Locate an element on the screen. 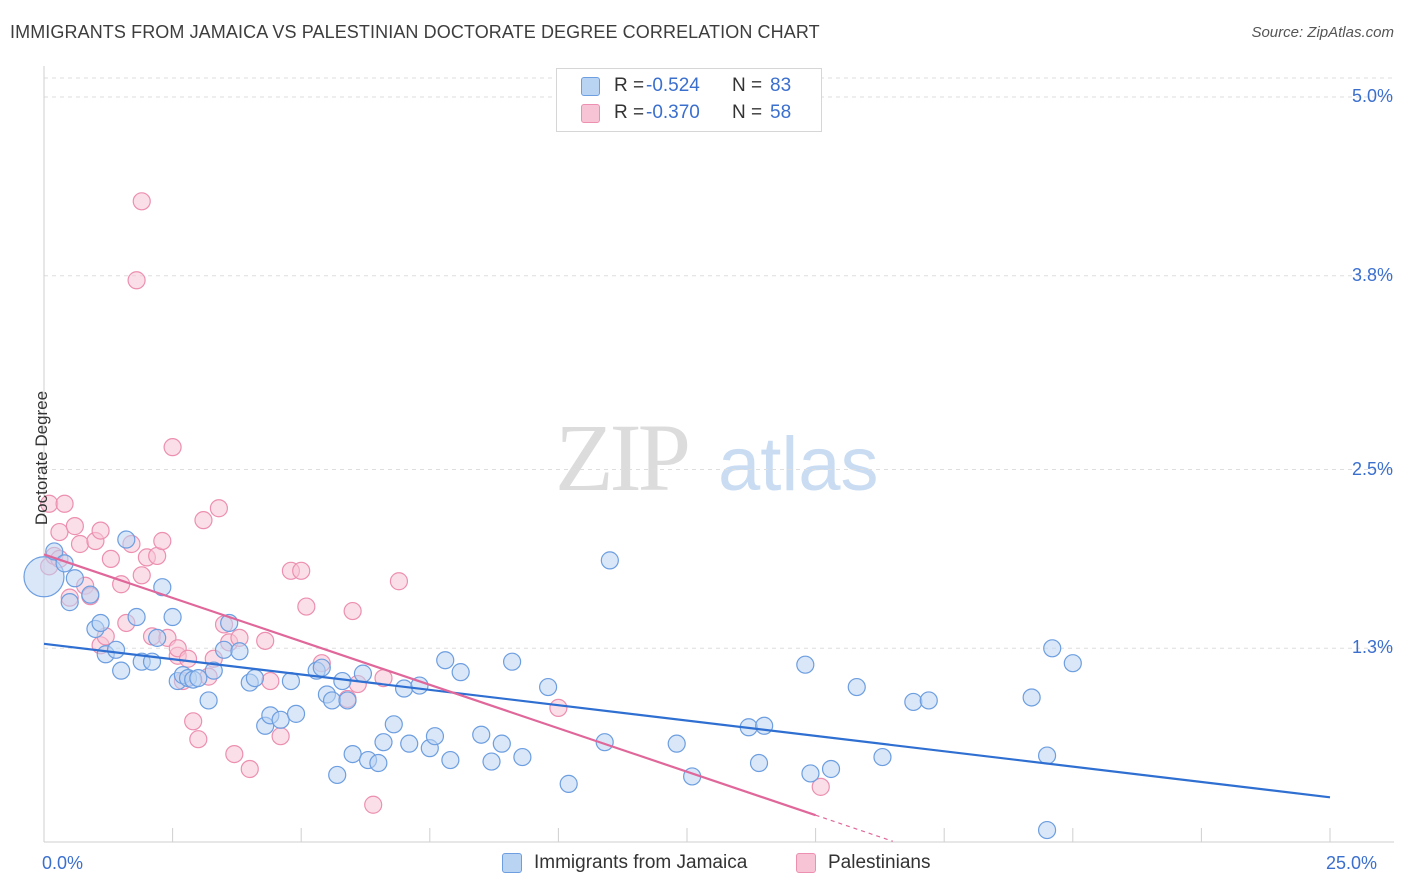  bottom-legend-palestinians: Palestinians is located at coordinates (863, 863).